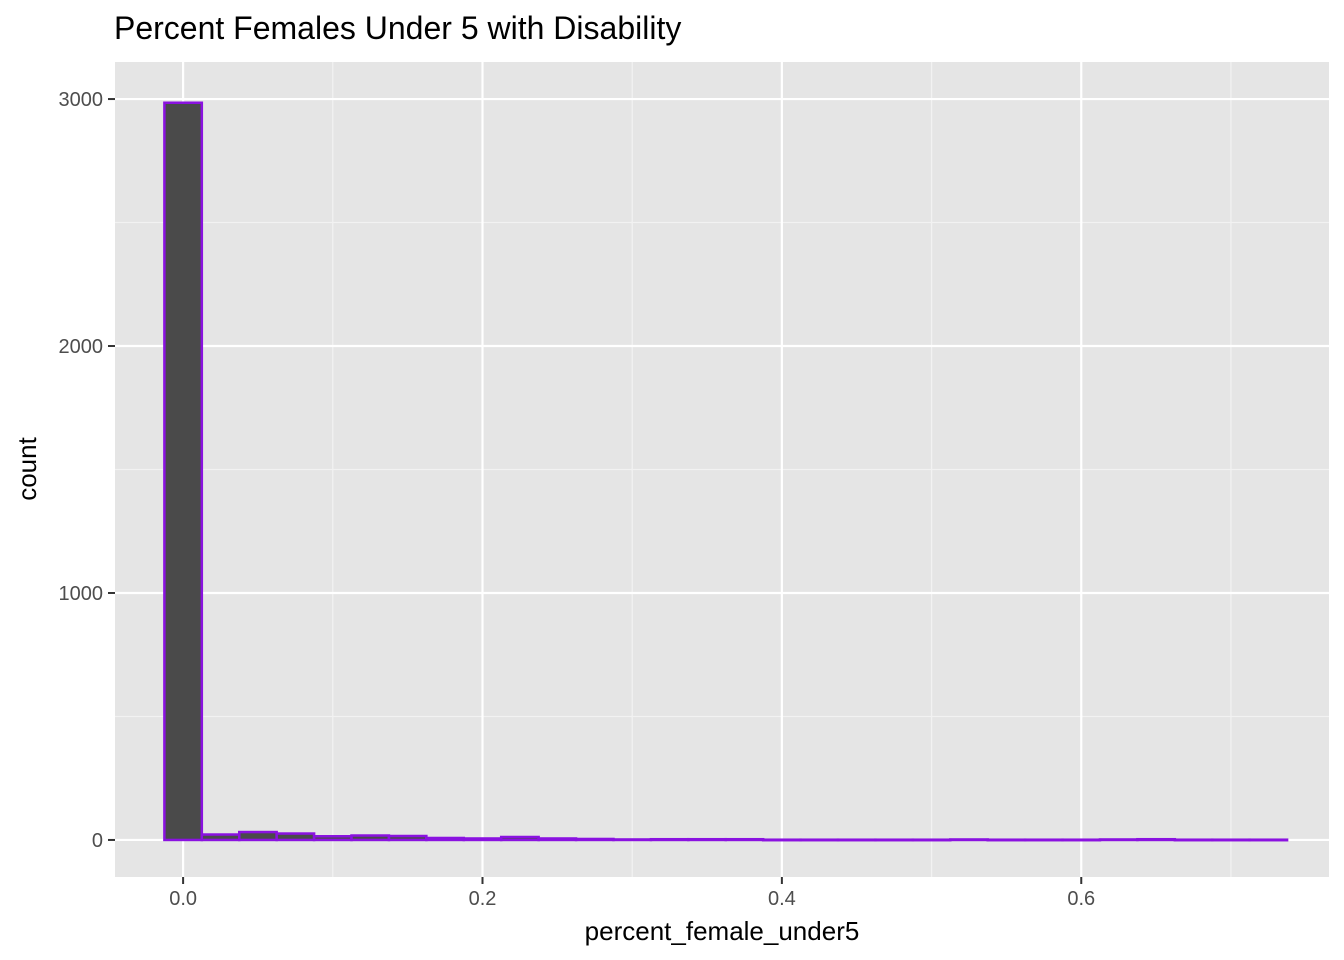 This screenshot has height=960, width=1344. What do you see at coordinates (397, 28) in the screenshot?
I see `chart-title: Percent Females Under 5 with Disability` at bounding box center [397, 28].